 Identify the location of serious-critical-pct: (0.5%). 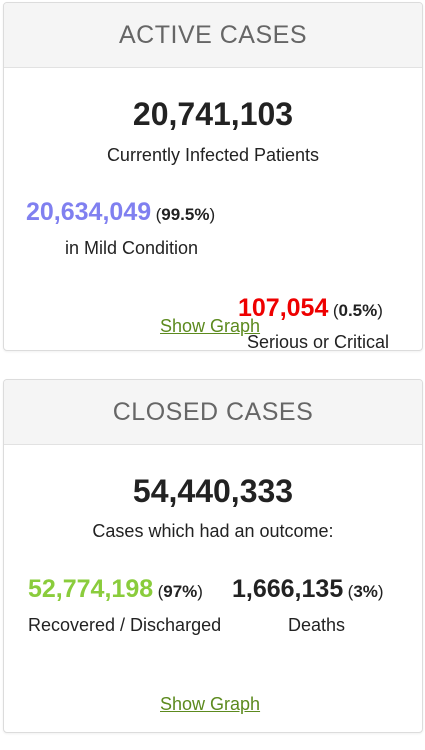
(357, 310).